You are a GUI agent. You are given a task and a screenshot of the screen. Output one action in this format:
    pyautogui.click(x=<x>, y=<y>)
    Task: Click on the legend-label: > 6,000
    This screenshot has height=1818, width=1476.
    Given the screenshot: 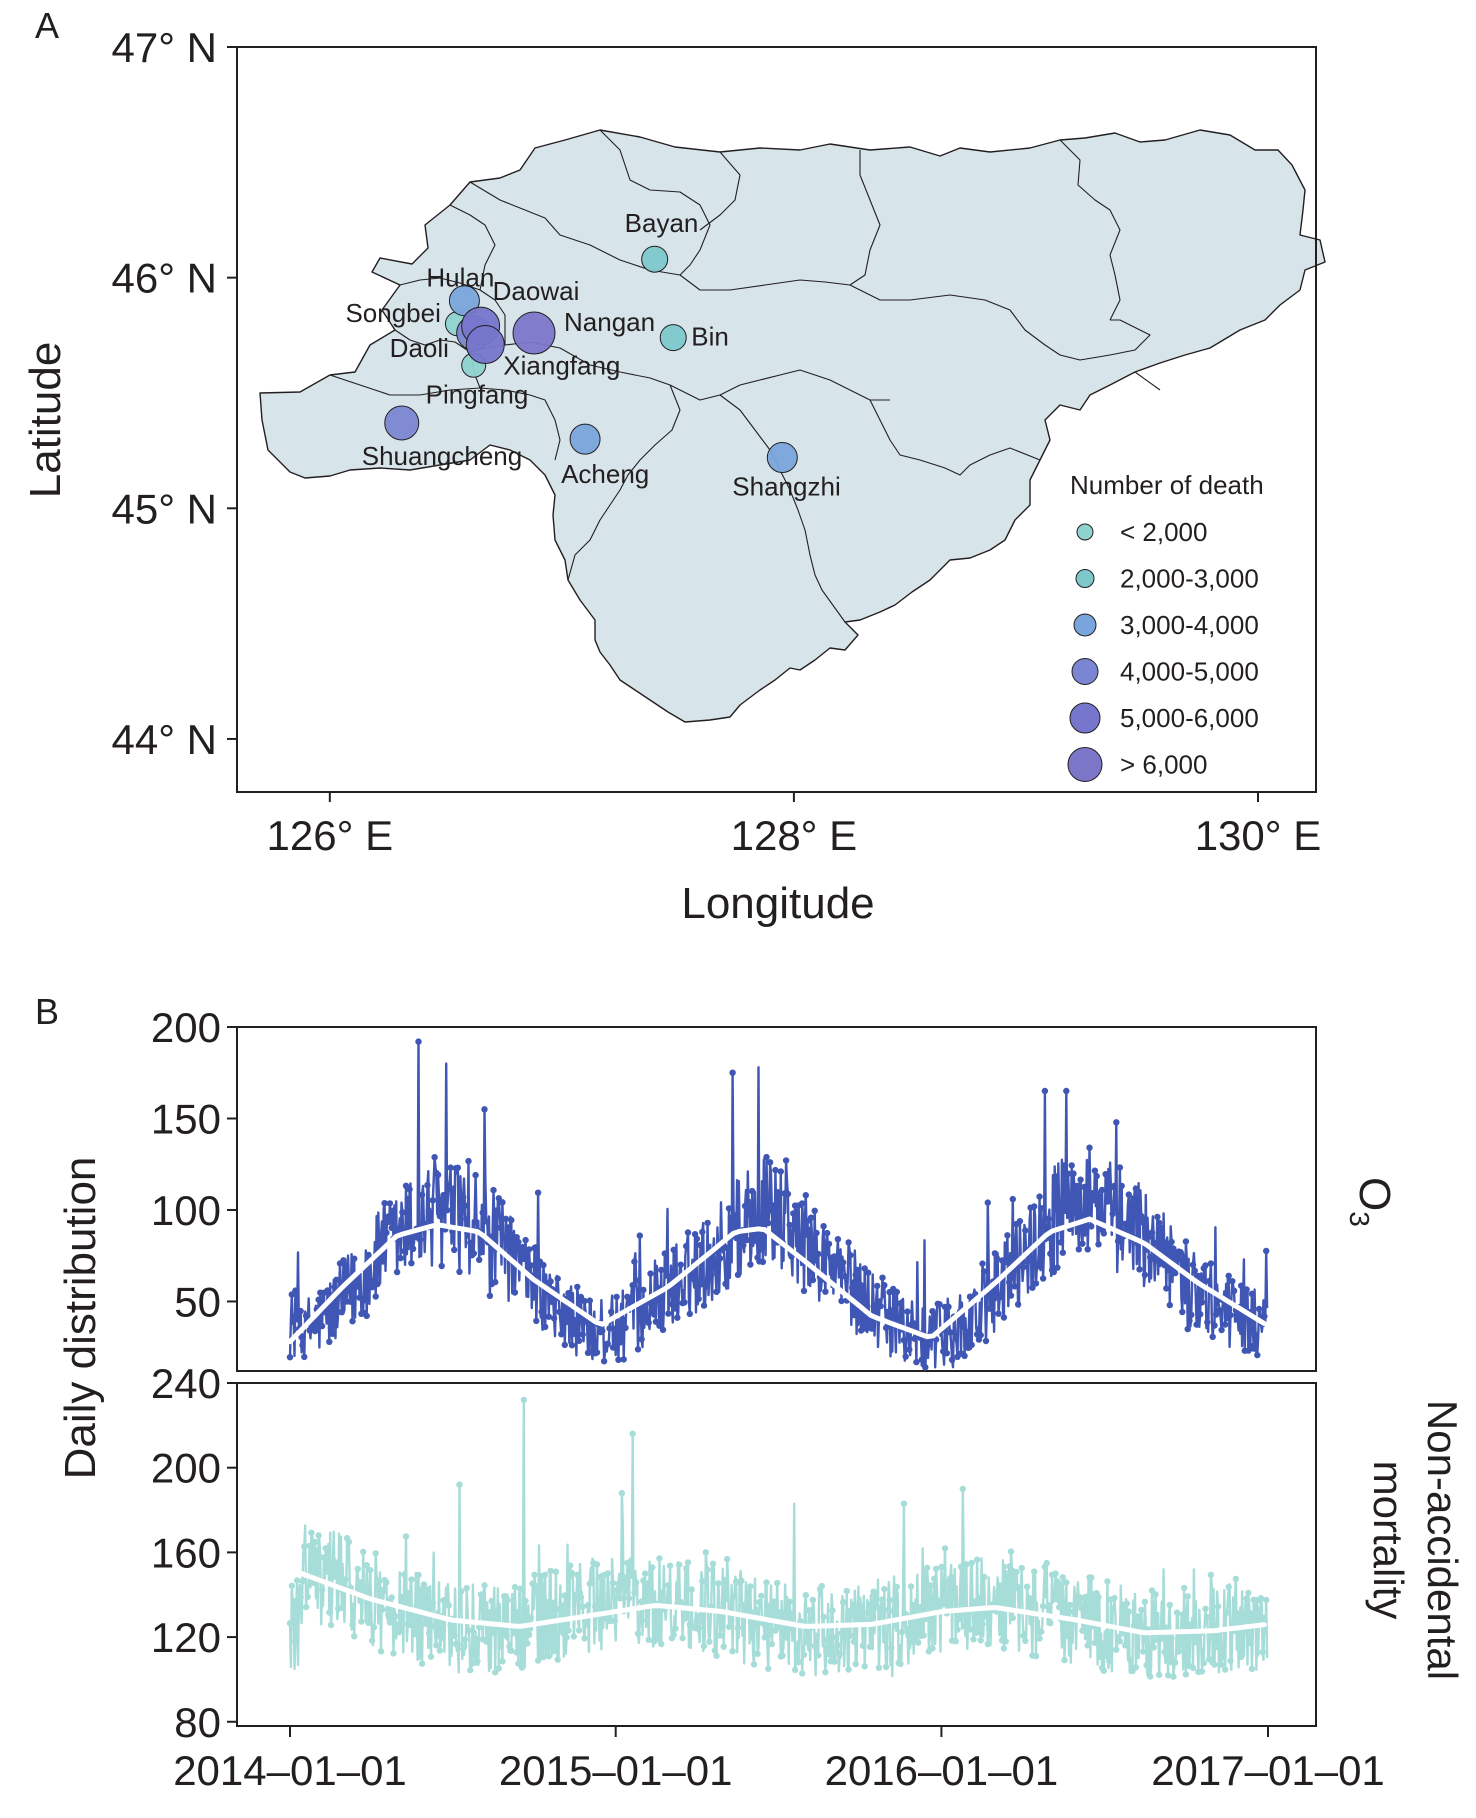 What is the action you would take?
    pyautogui.click(x=1163, y=765)
    